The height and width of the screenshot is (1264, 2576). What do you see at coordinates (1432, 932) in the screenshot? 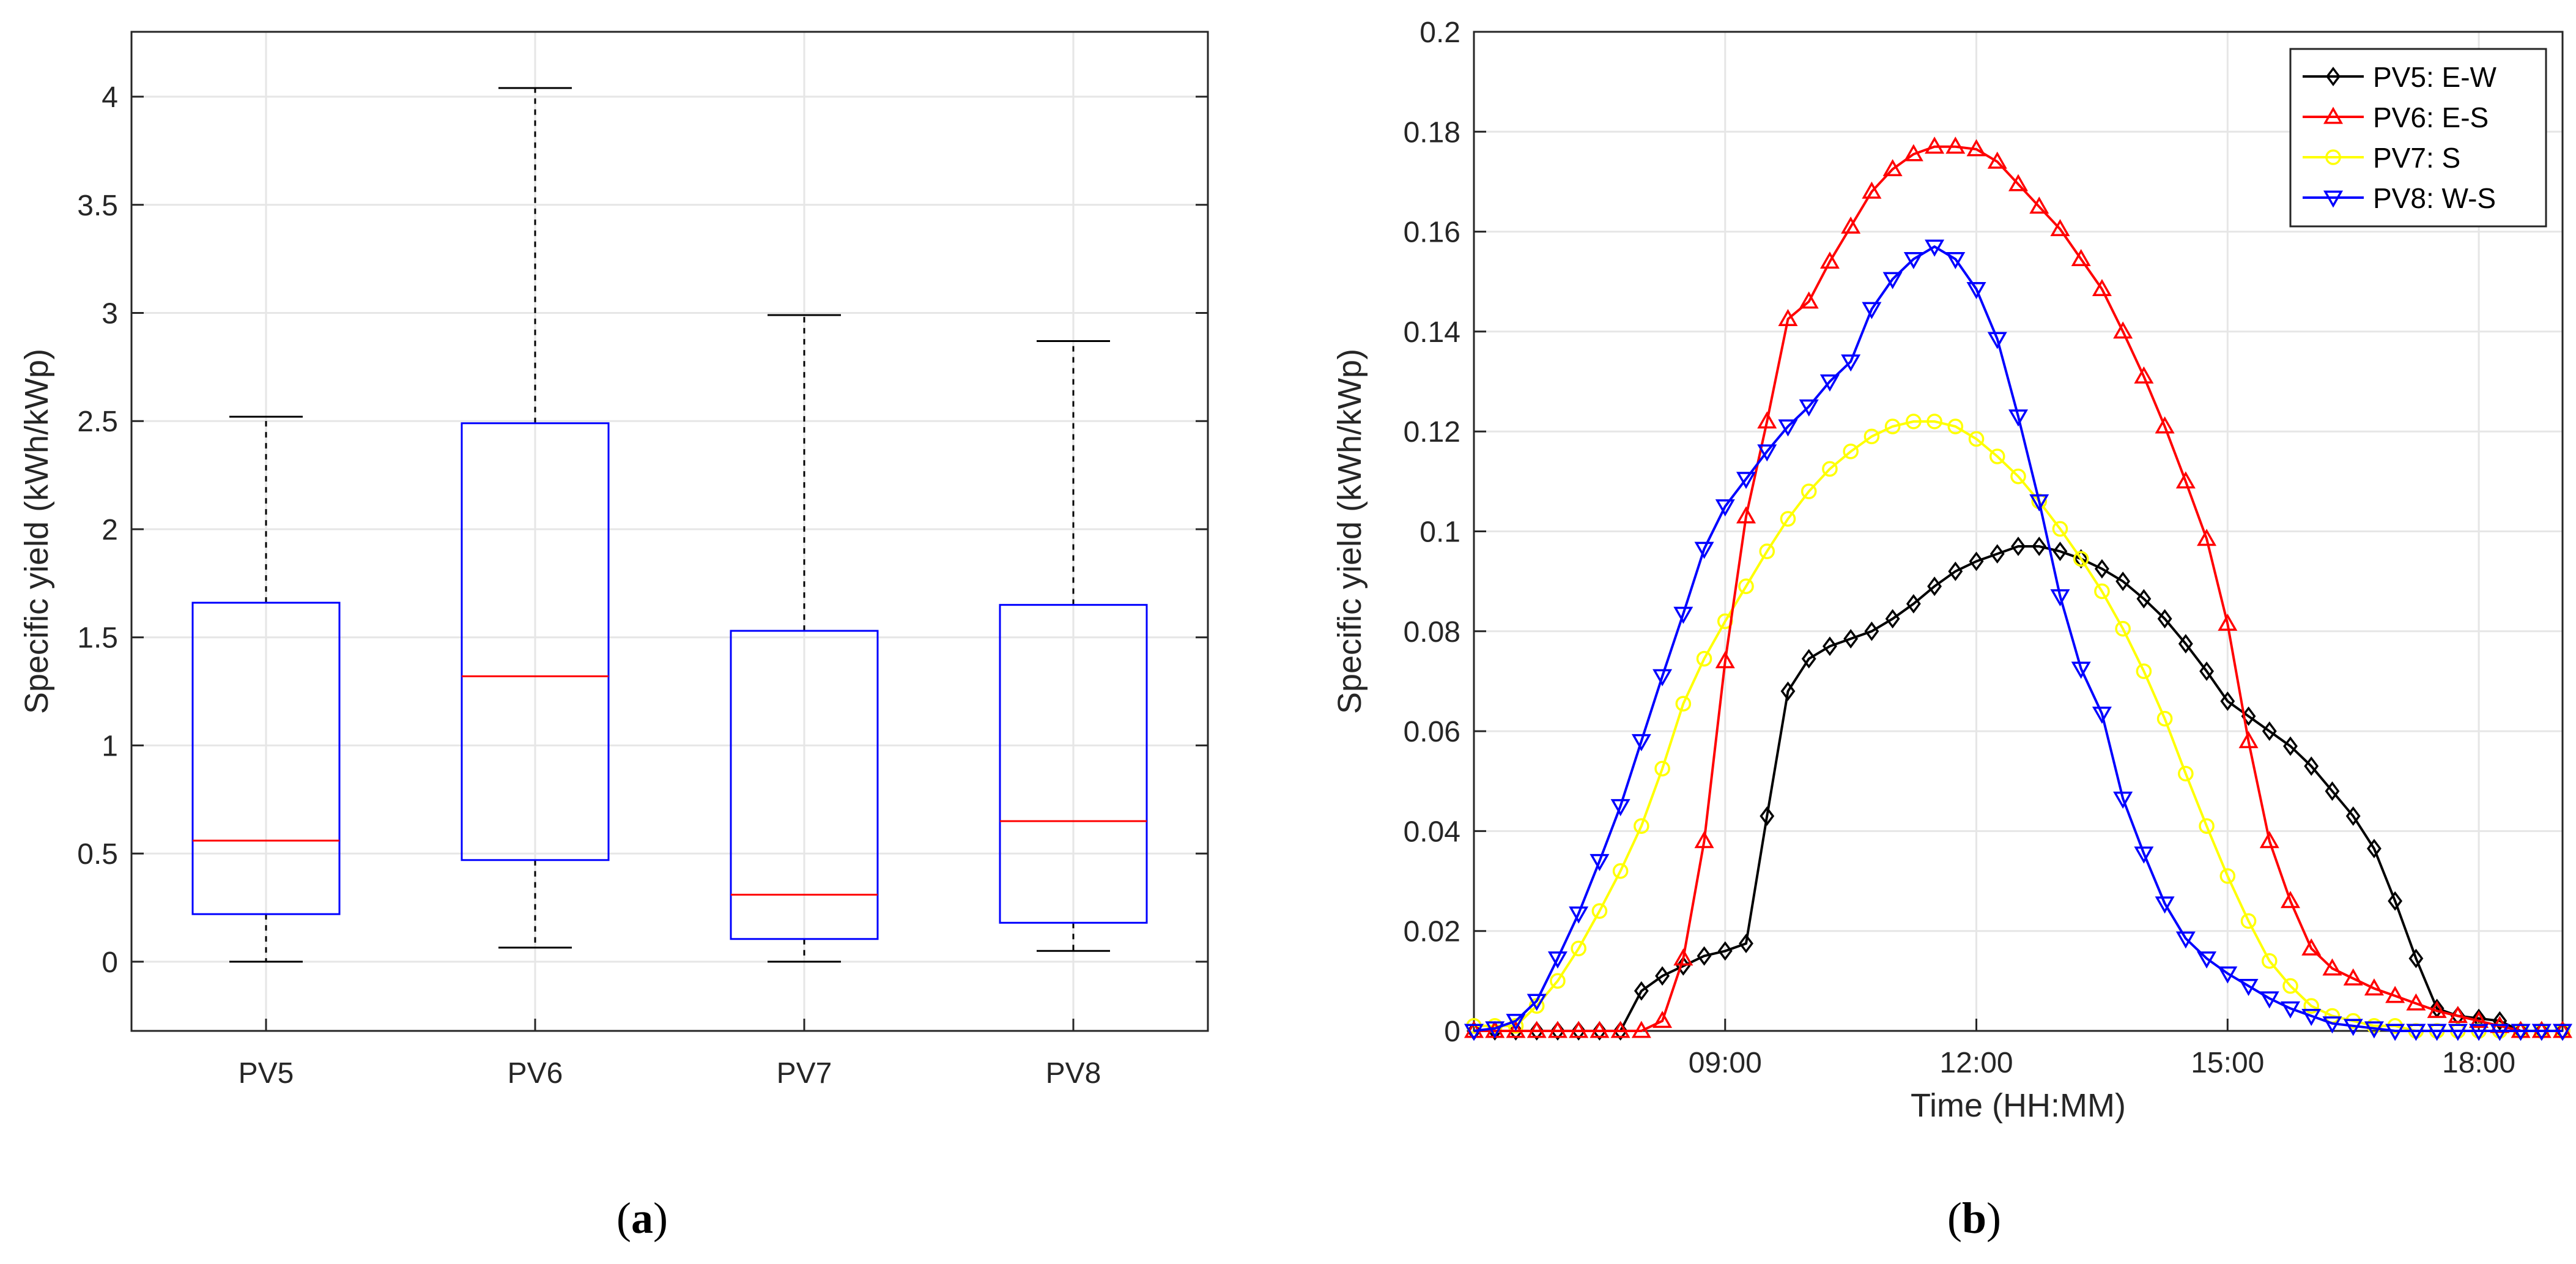
I see `ytick-label-b-1: 0.02` at bounding box center [1432, 932].